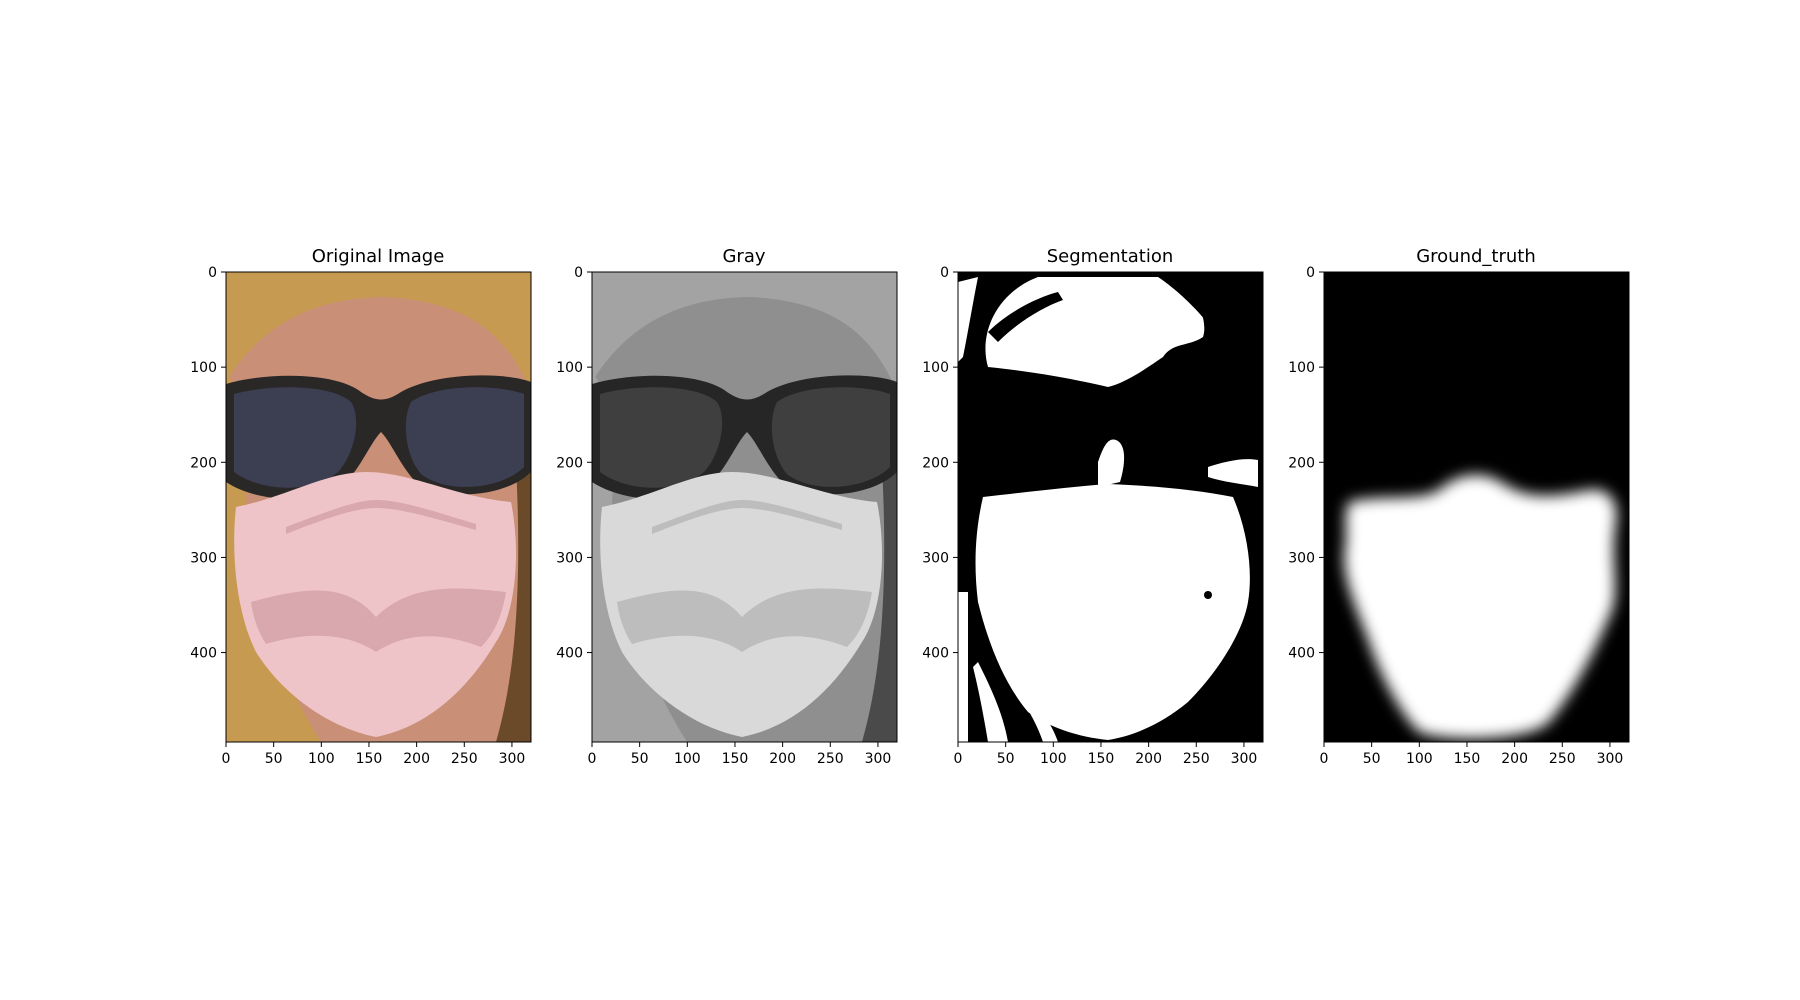  I want to click on panel-title-gray: Gray, so click(743, 256).